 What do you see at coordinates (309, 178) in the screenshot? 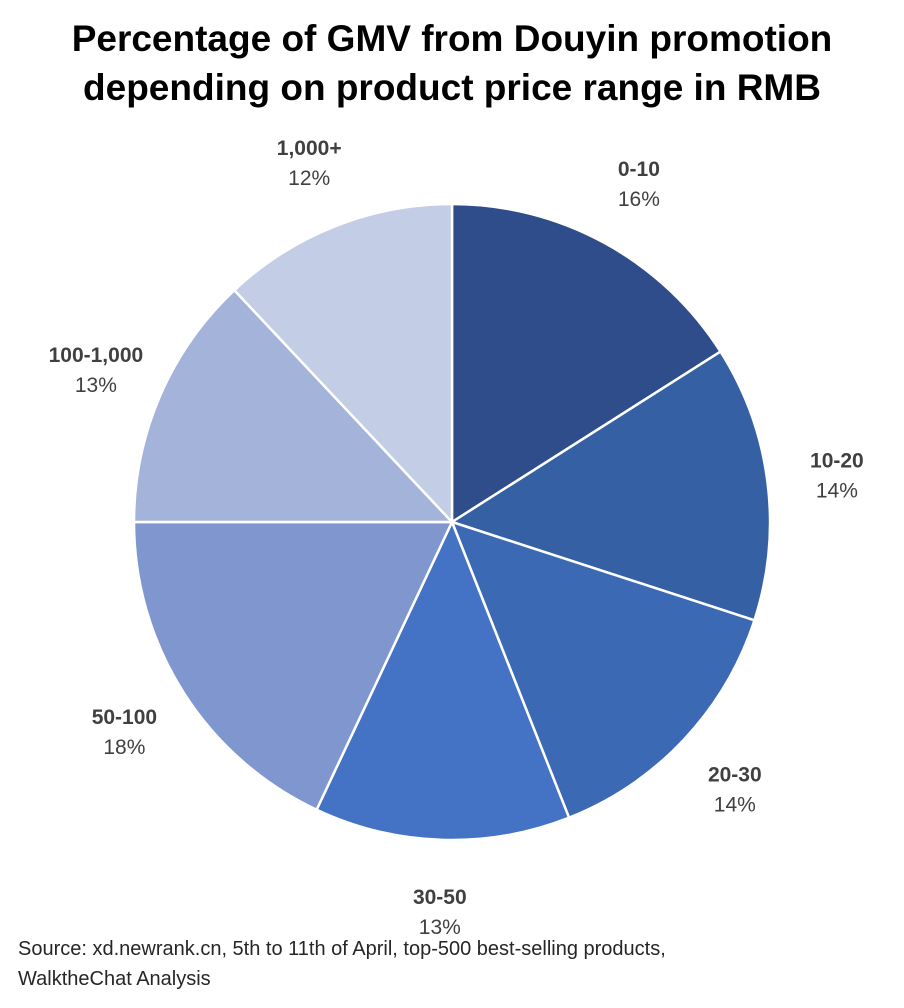
I see `slice-value-label: 12%` at bounding box center [309, 178].